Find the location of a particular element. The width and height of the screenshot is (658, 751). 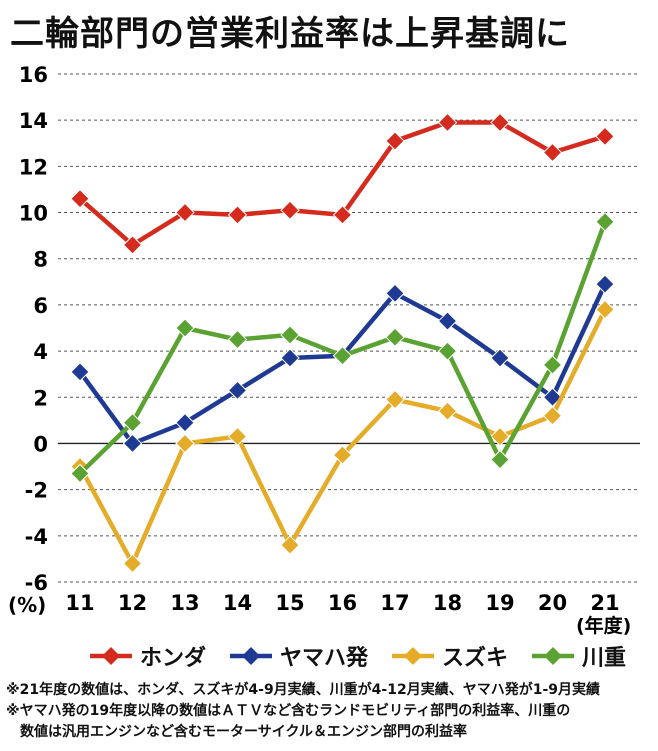

y-axis-unit: (%) is located at coordinates (27, 605).